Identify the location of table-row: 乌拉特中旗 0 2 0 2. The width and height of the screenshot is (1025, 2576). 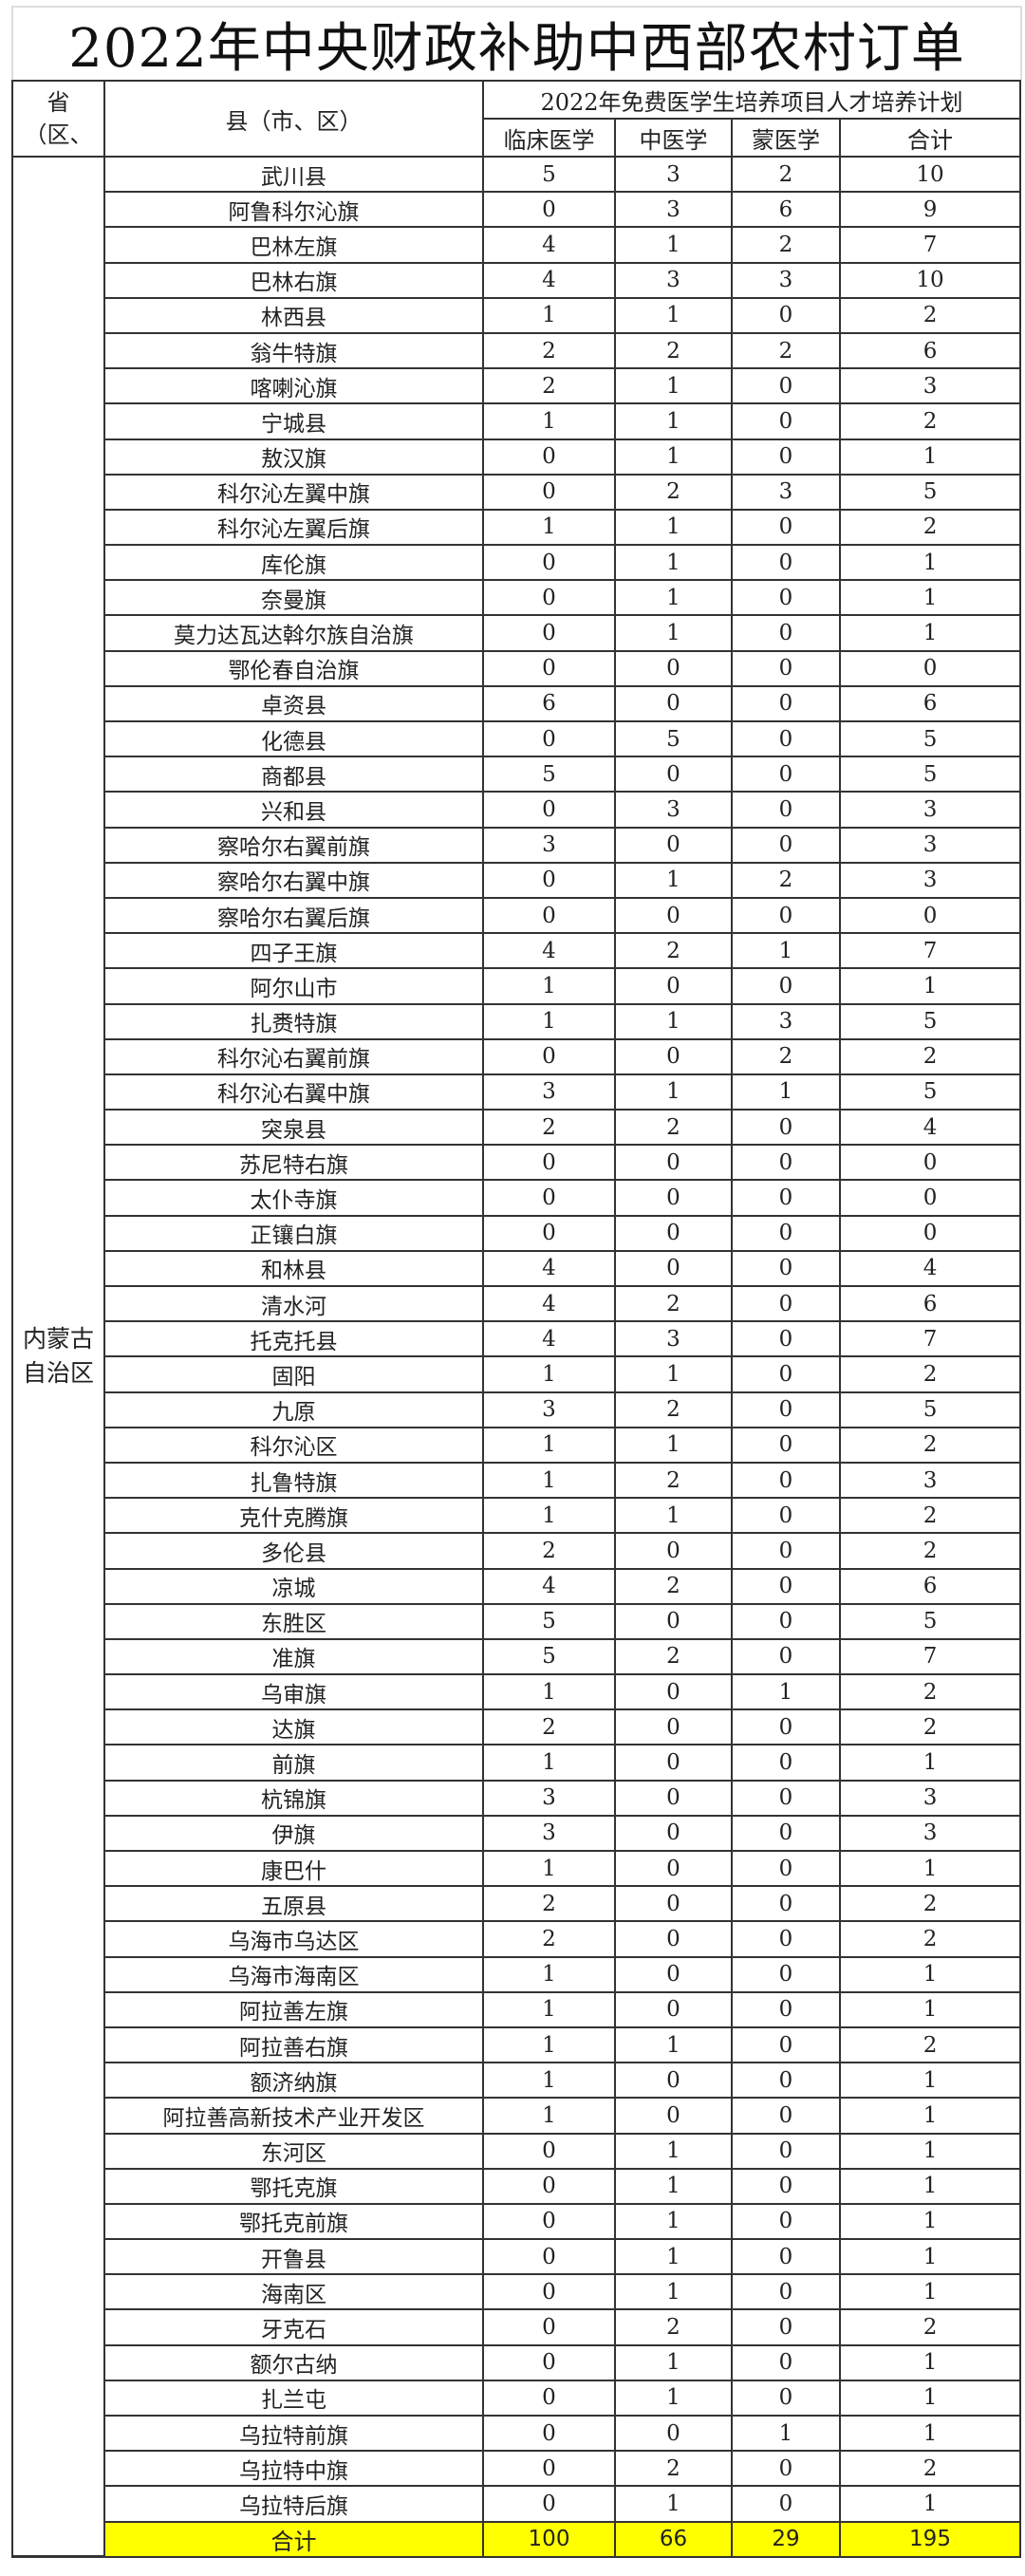
(517, 2469).